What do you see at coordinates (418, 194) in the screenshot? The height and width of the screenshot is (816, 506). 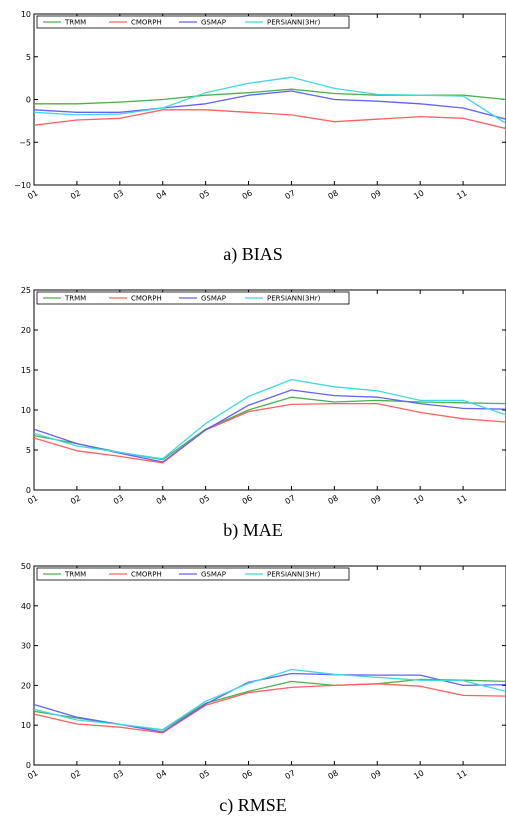 I see `bias-x-tick-label: 10` at bounding box center [418, 194].